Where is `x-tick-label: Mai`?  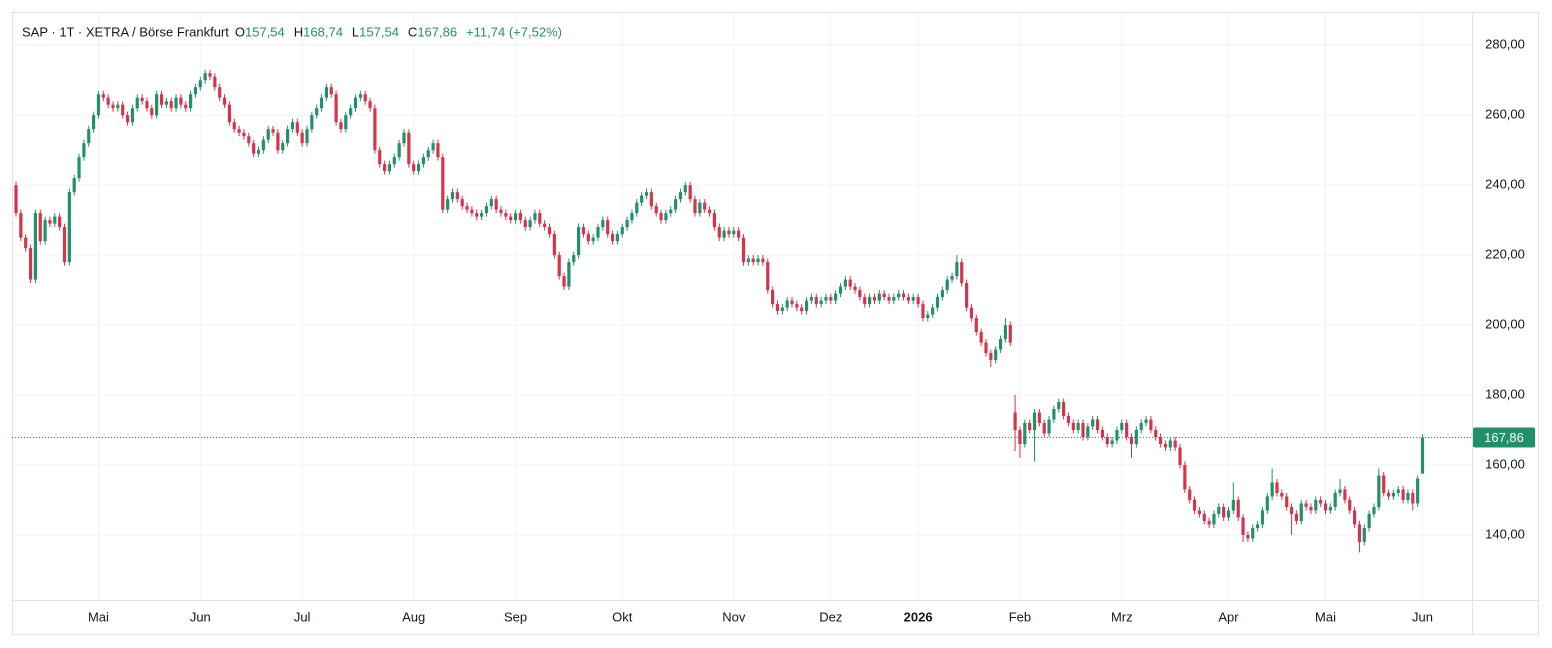
x-tick-label: Mai is located at coordinates (98, 616).